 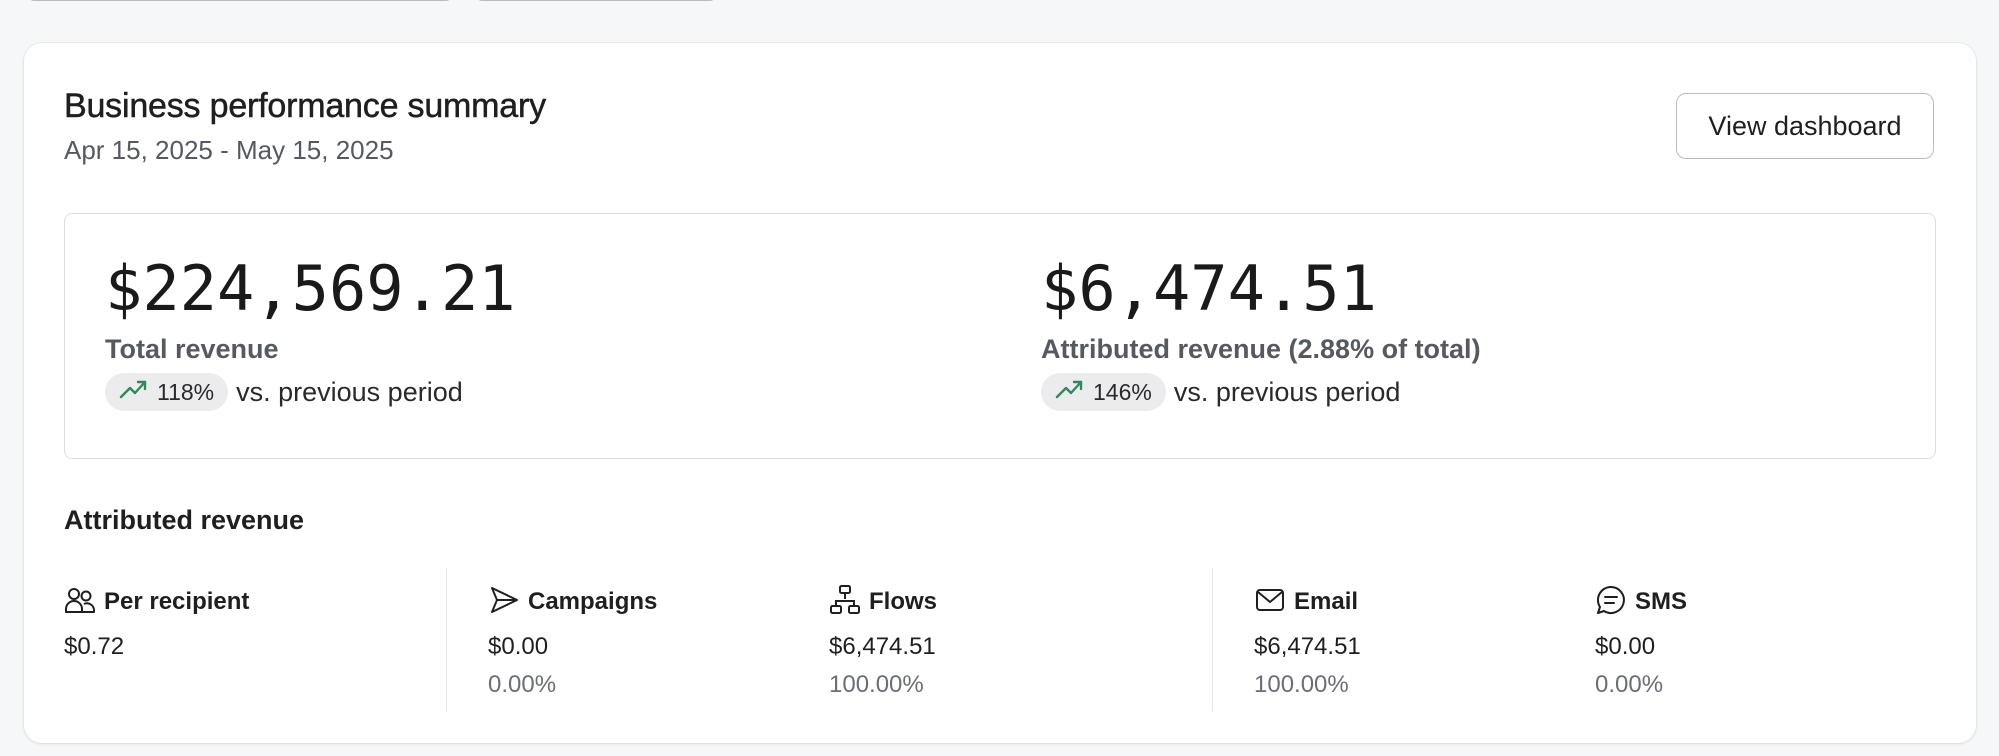 I want to click on stat-name: Campaigns, so click(x=593, y=601).